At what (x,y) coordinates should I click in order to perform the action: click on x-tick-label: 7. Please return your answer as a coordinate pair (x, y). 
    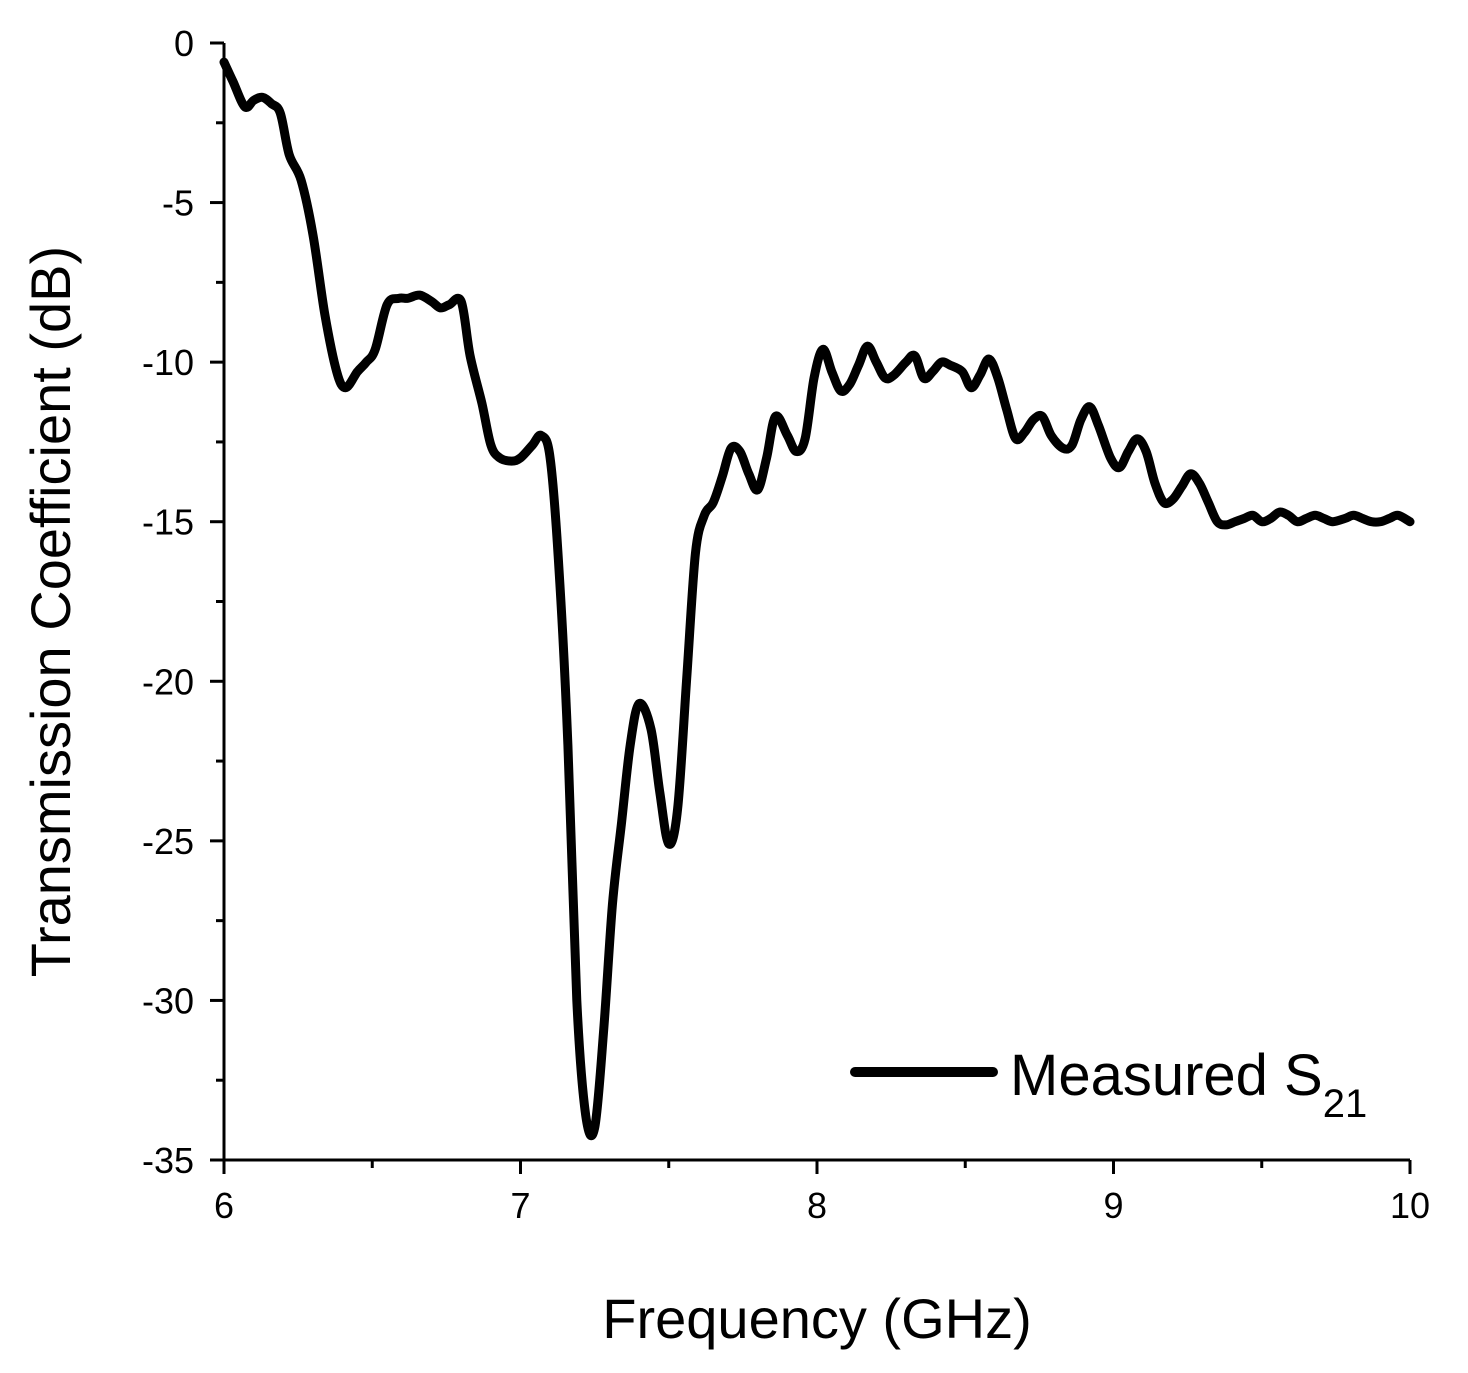
    Looking at the image, I should click on (520, 1205).